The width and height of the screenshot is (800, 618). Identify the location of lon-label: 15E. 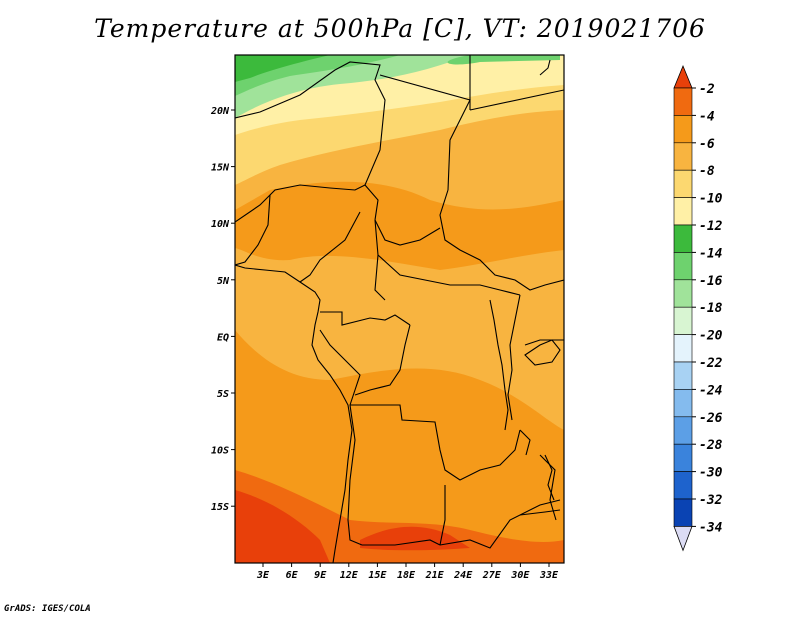
(377, 575).